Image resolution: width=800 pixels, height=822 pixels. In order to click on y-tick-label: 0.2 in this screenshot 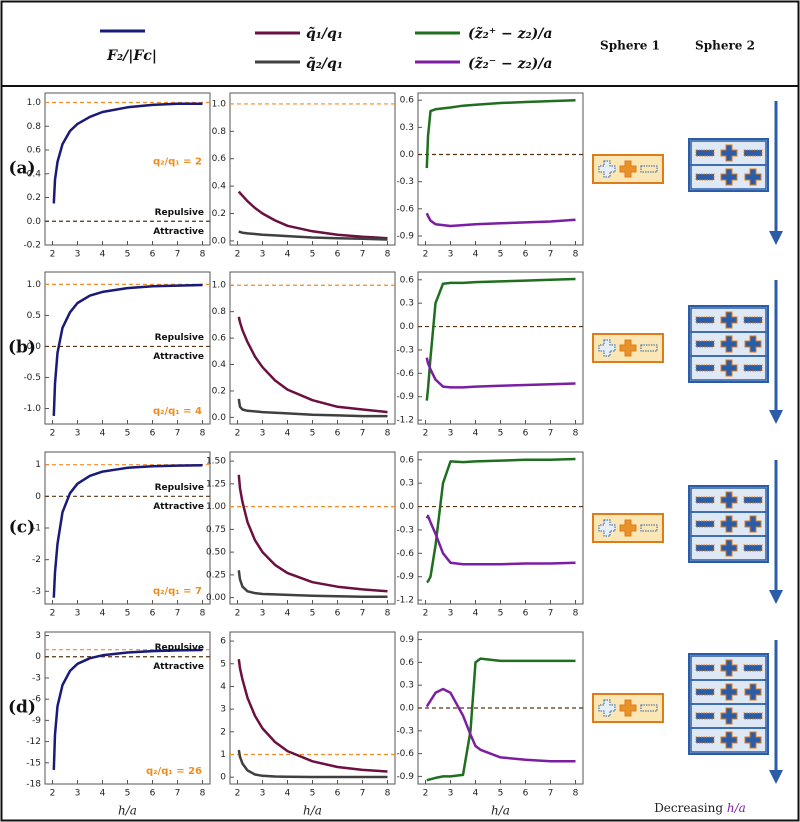, I will do `click(219, 391)`.